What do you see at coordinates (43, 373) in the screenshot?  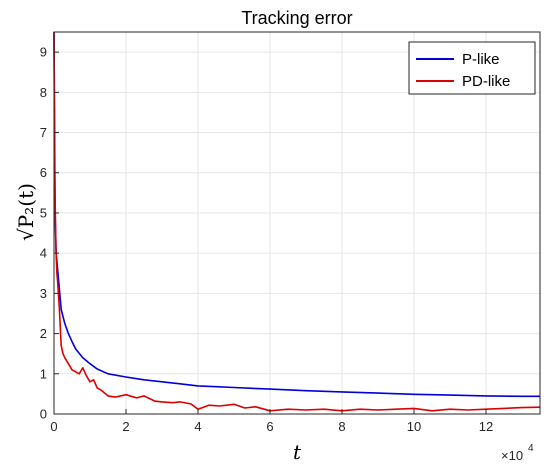 I see `y-tick-label: 1` at bounding box center [43, 373].